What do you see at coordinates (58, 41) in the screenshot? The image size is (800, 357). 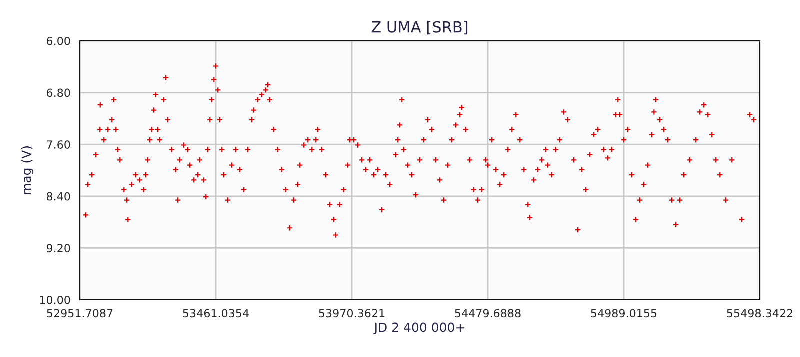 I see `y-tick-label: 6.00` at bounding box center [58, 41].